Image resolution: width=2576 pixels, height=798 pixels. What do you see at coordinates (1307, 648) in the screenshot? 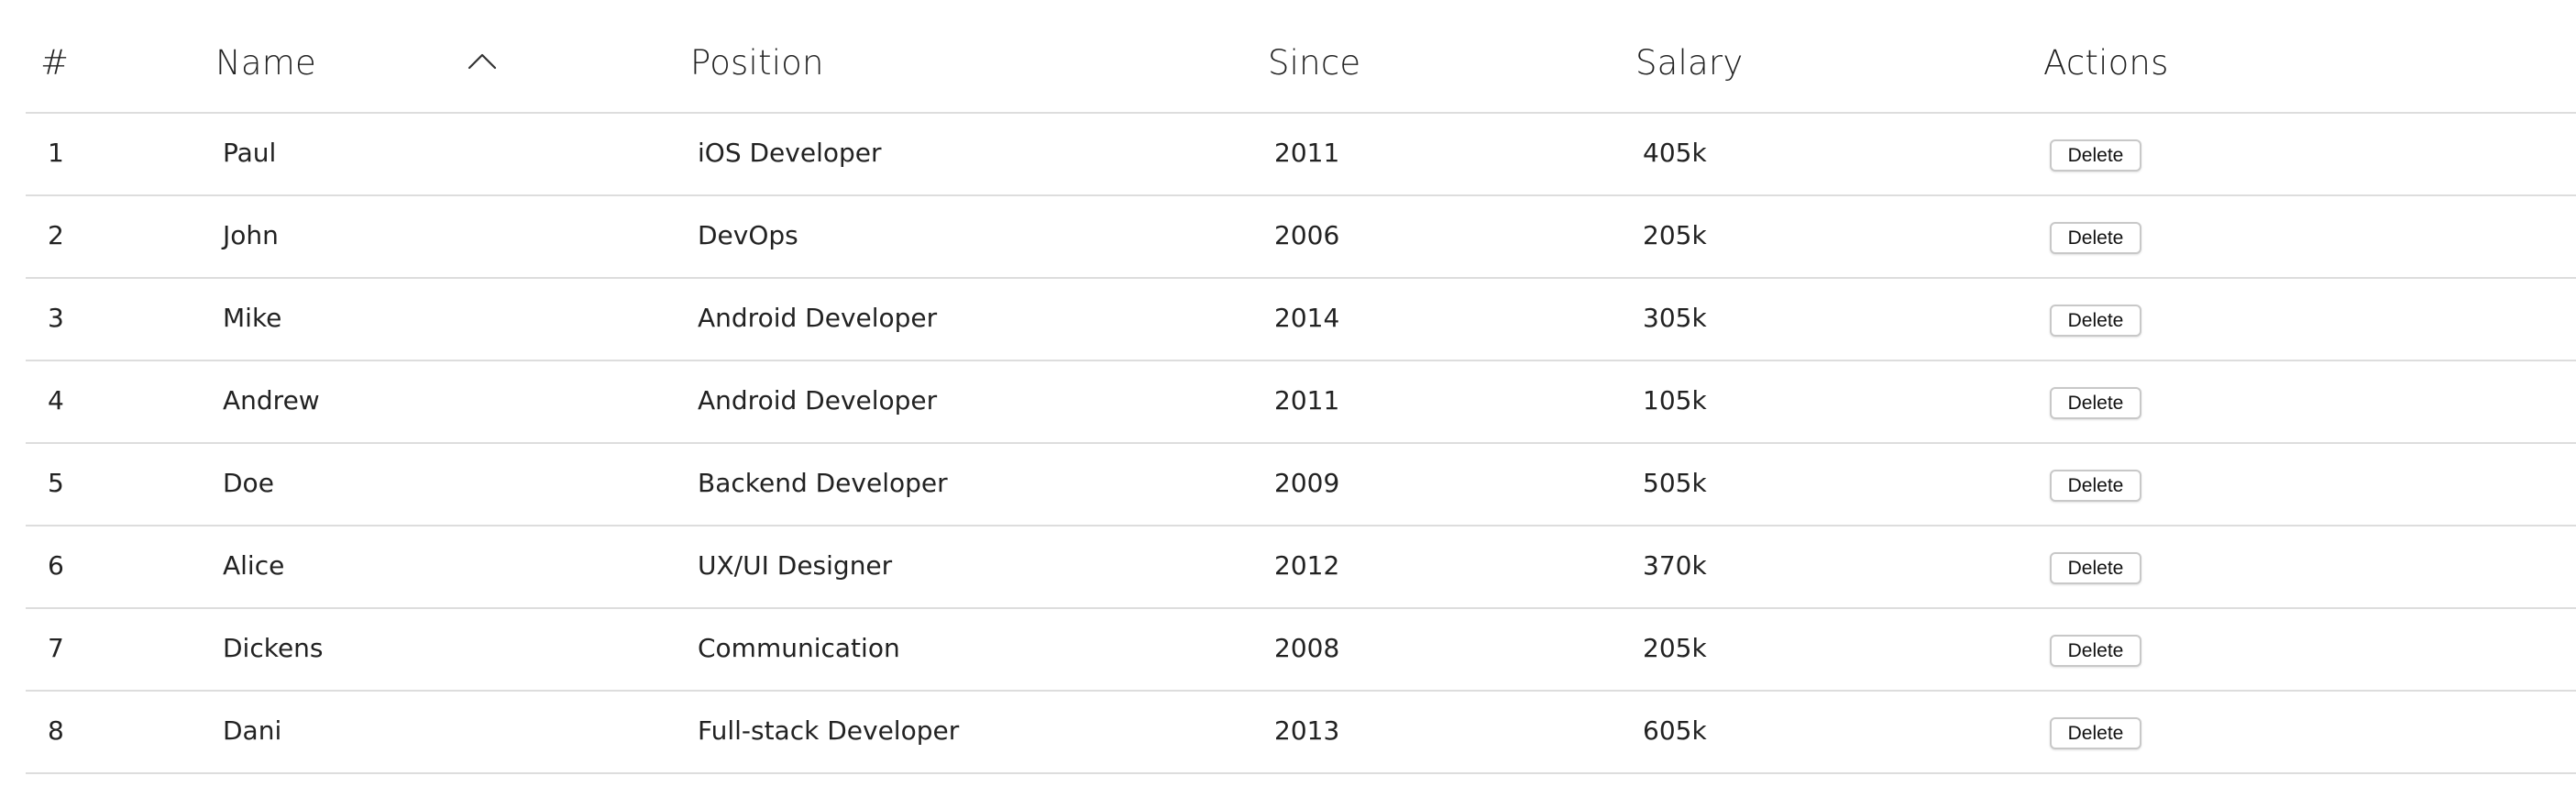
I see `row-since: 2008` at bounding box center [1307, 648].